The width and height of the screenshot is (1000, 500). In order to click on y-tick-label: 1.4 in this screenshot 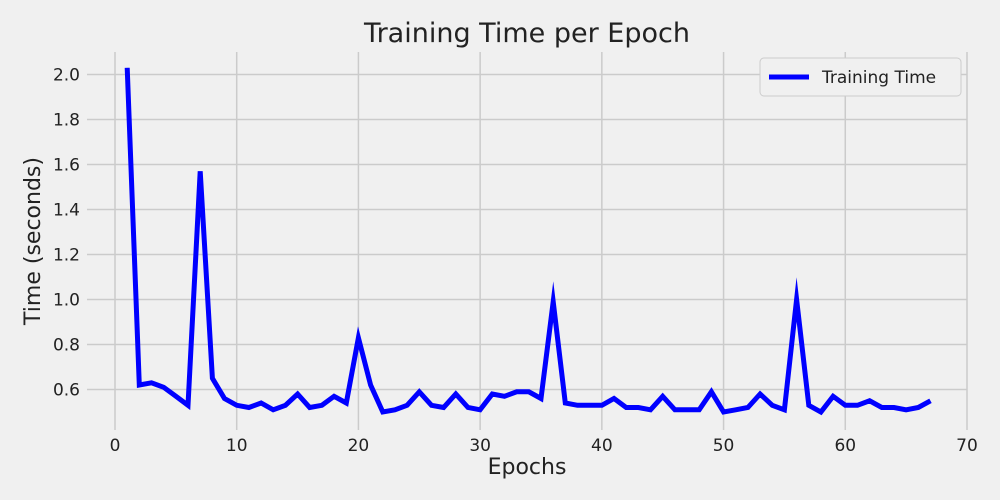, I will do `click(66, 211)`.